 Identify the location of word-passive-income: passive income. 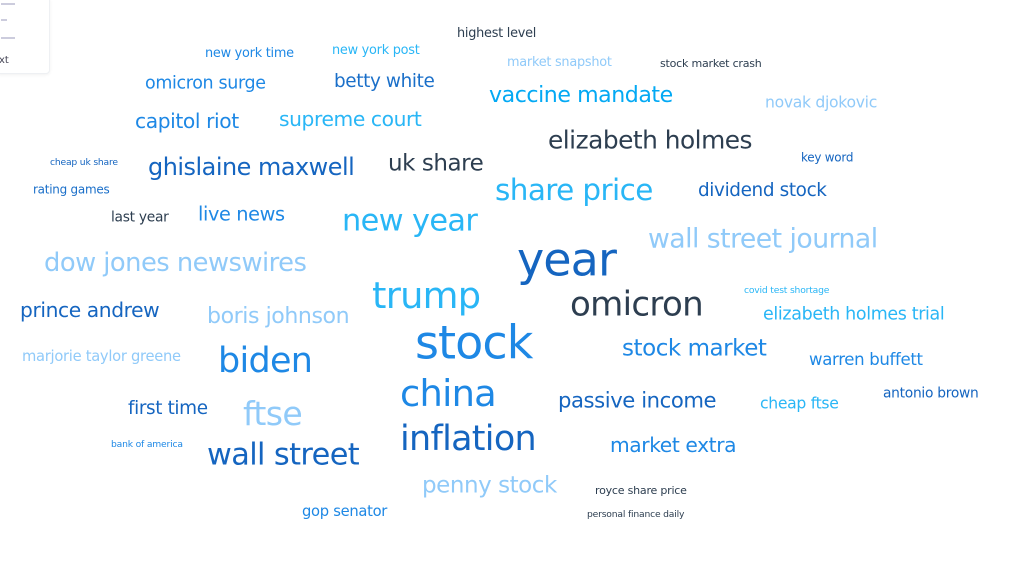
(637, 400).